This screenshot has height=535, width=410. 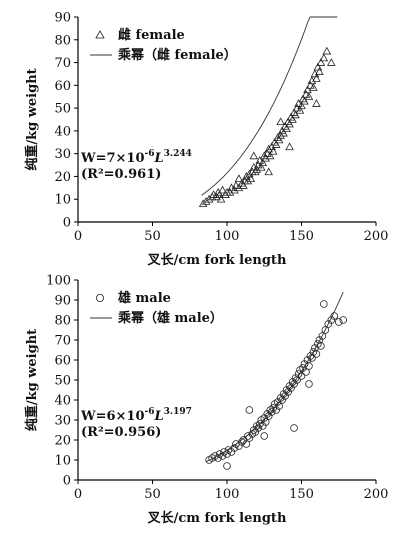 I want to click on x-tick-label: 100, so click(x=227, y=494).